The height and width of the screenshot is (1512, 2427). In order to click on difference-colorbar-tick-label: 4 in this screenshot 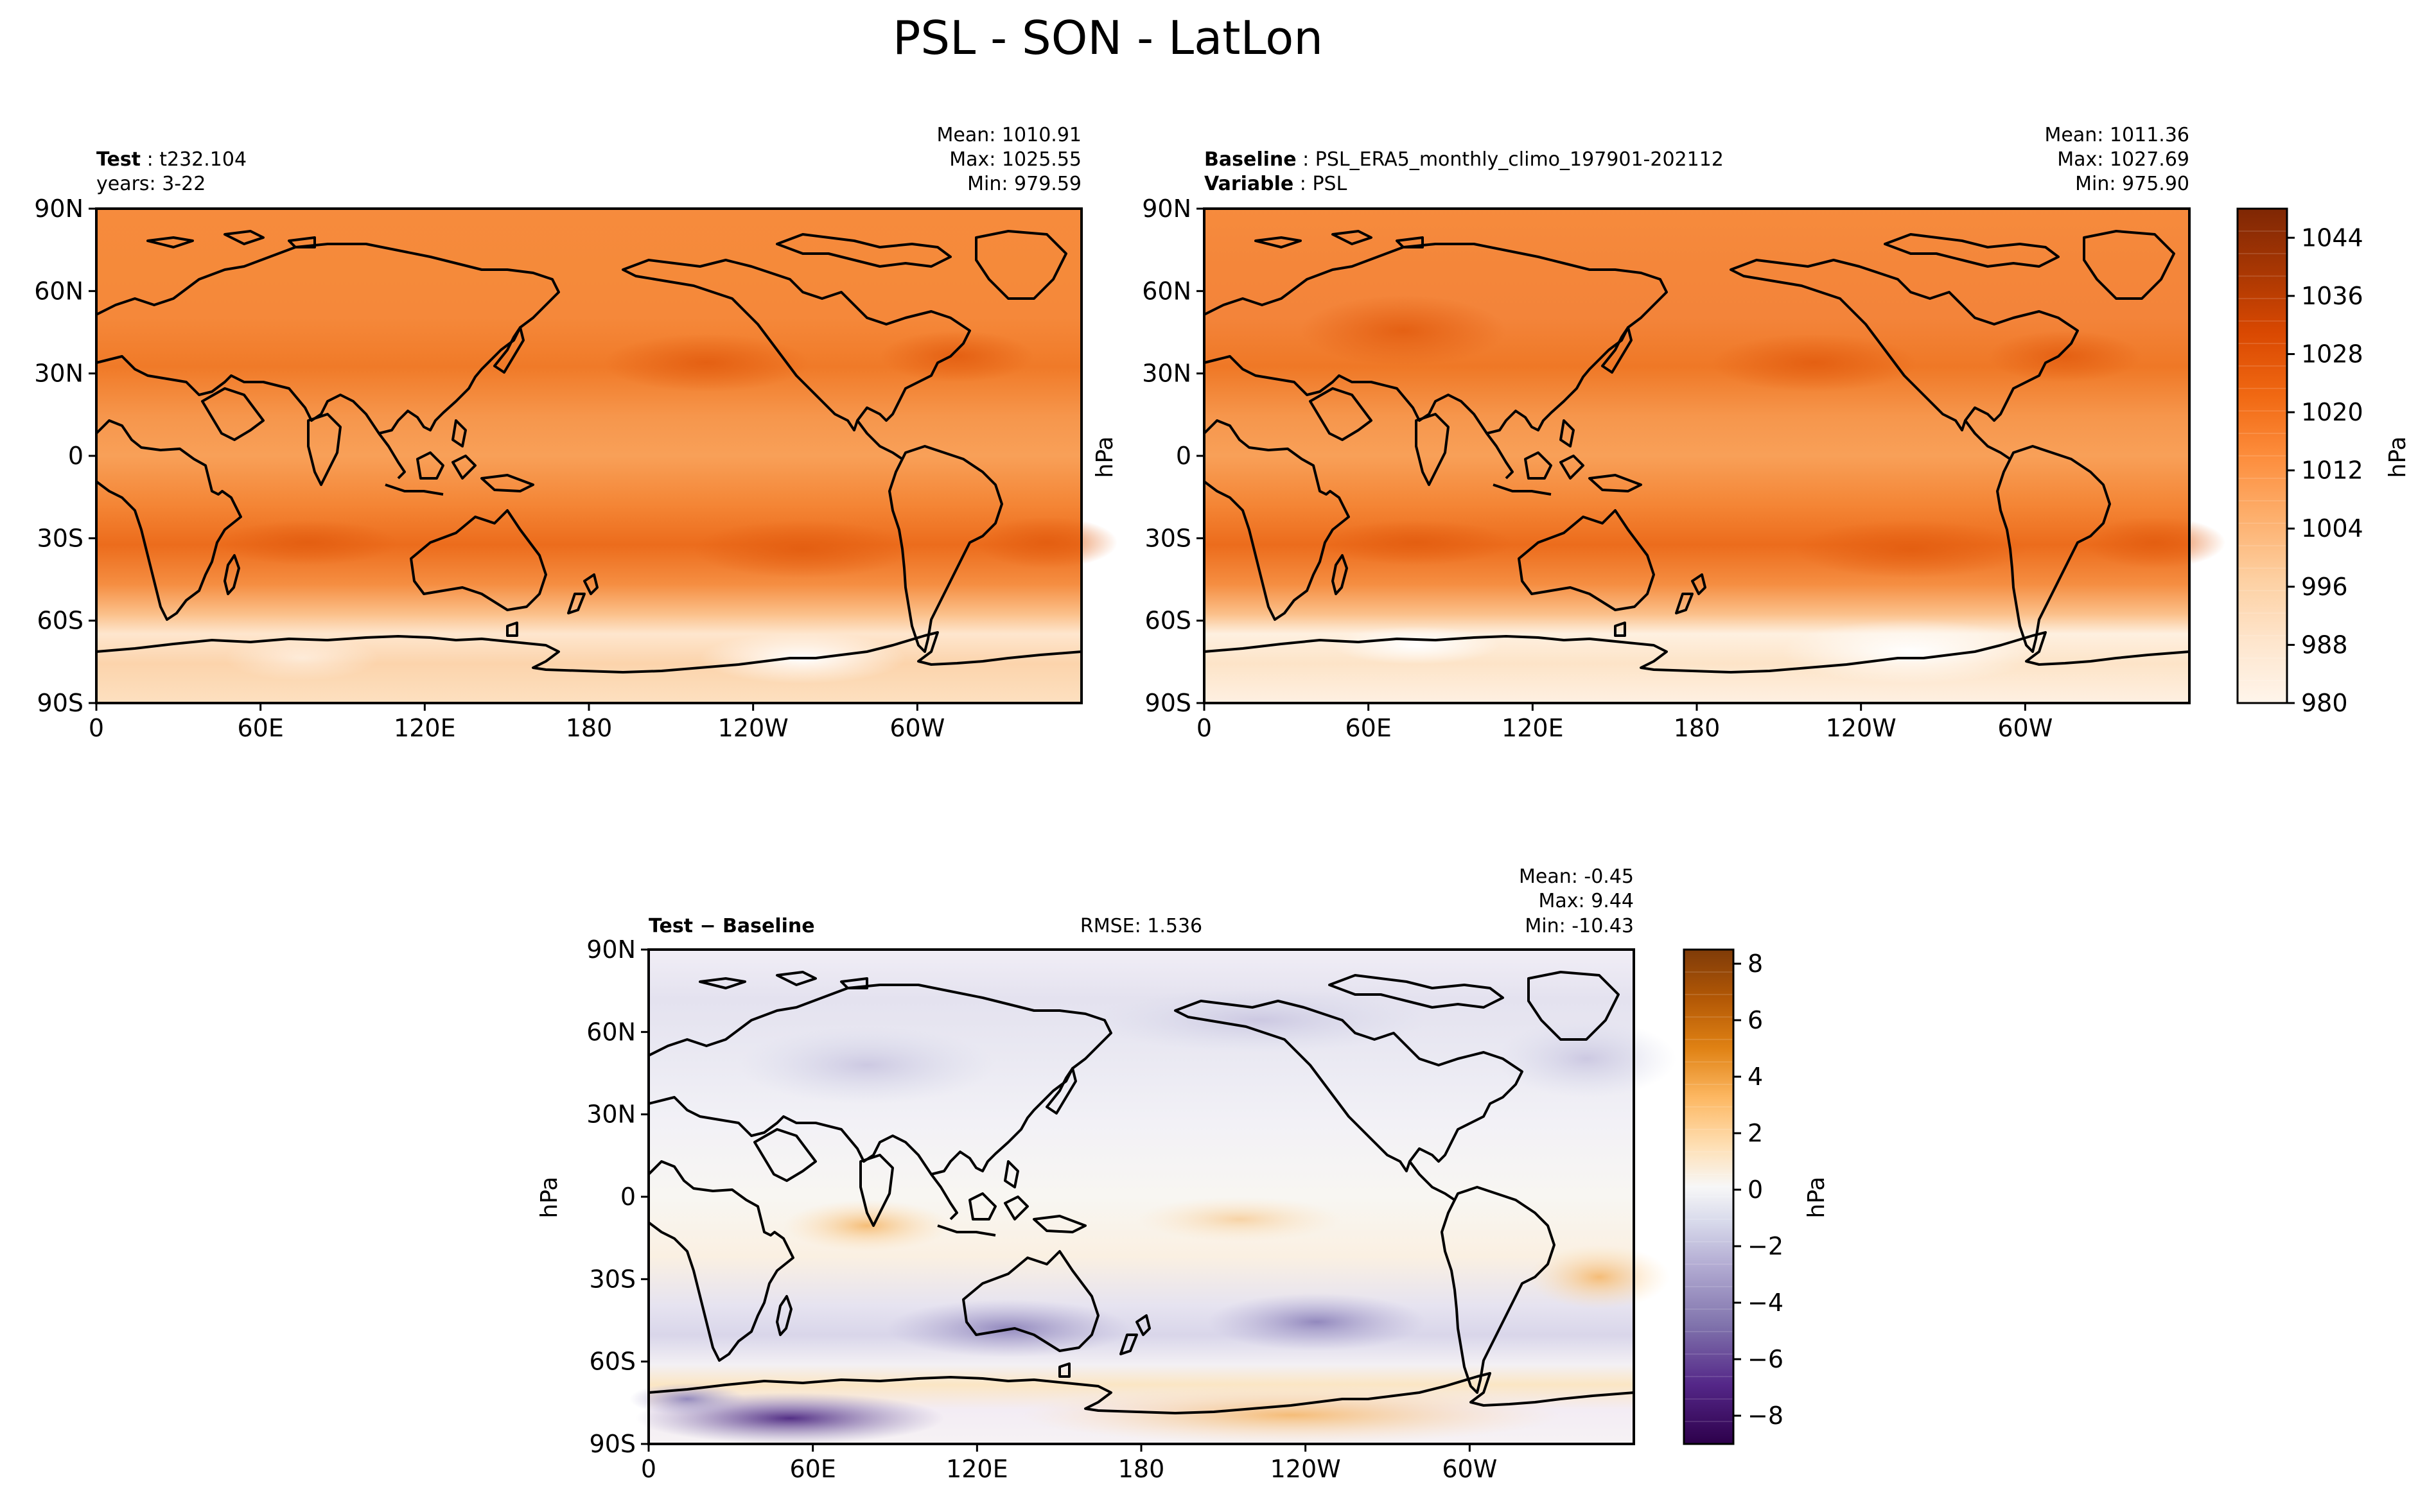, I will do `click(1755, 1077)`.